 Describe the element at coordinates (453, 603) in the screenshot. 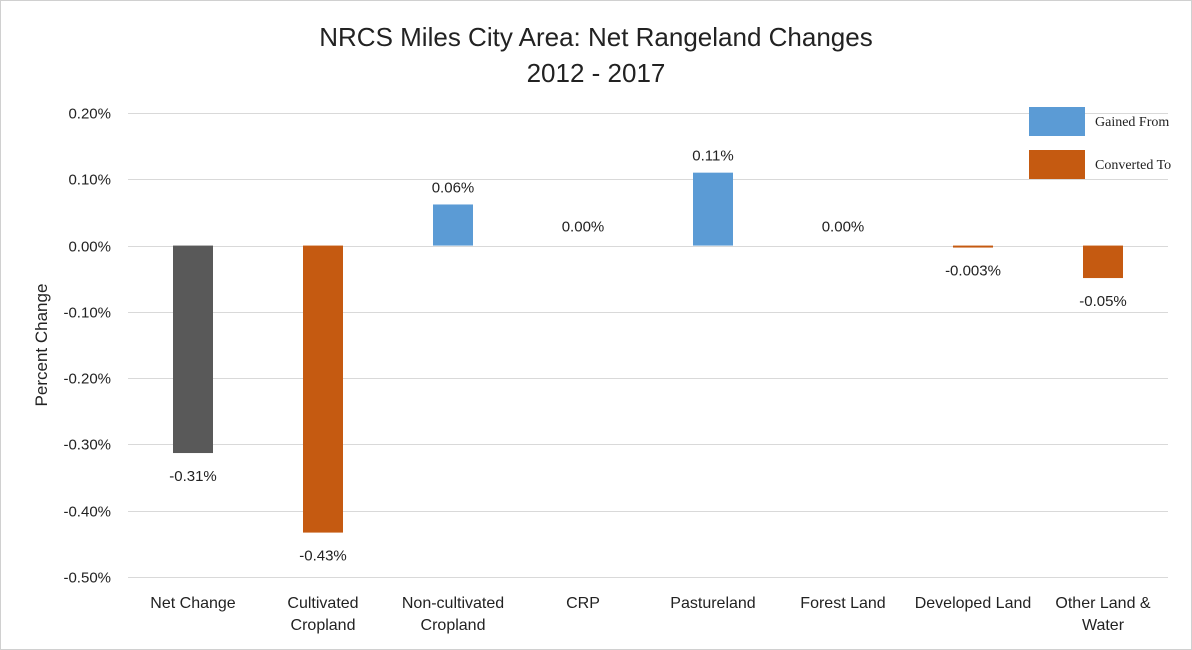

I see `x-category-label: Non-cultivated` at that location.